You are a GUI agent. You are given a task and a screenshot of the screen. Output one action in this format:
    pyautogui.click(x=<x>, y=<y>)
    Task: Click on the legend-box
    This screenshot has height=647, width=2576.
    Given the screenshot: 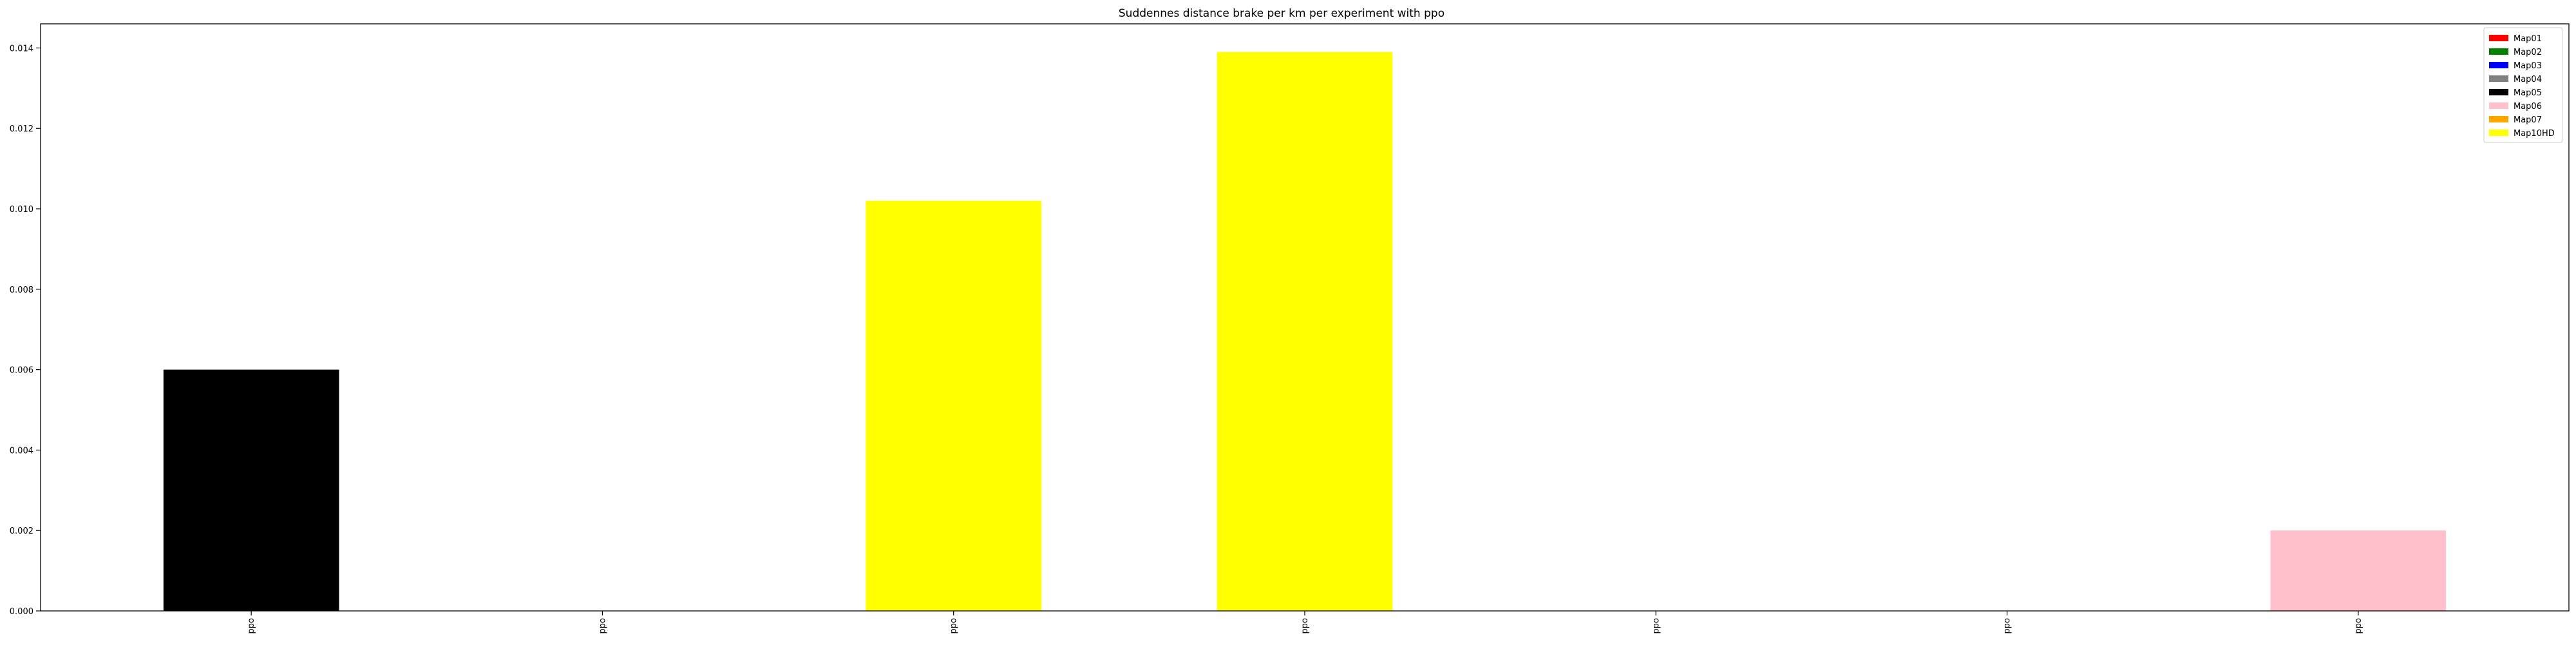 What is the action you would take?
    pyautogui.click(x=2523, y=85)
    